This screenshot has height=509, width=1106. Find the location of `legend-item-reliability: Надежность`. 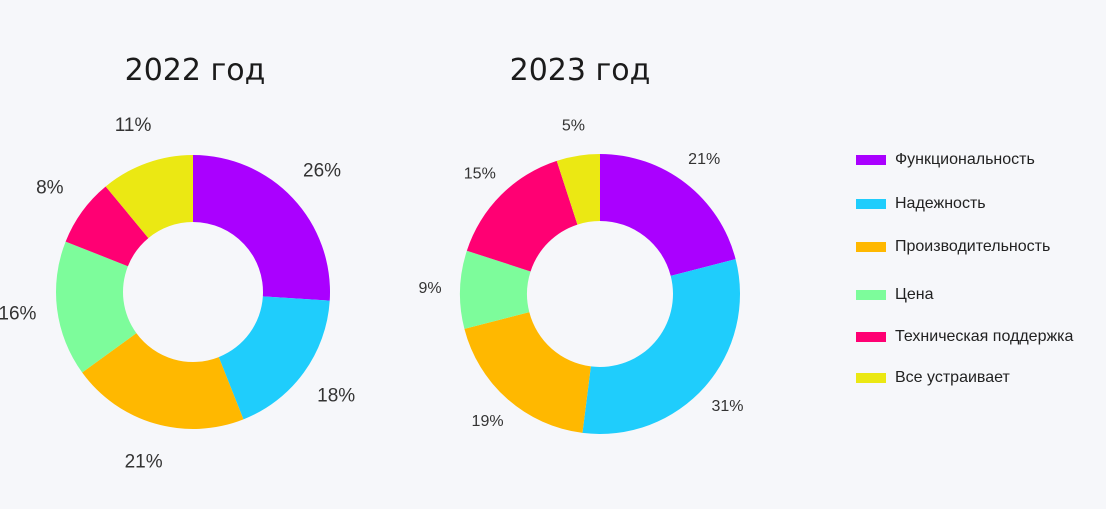

legend-item-reliability: Надежность is located at coordinates (921, 204).